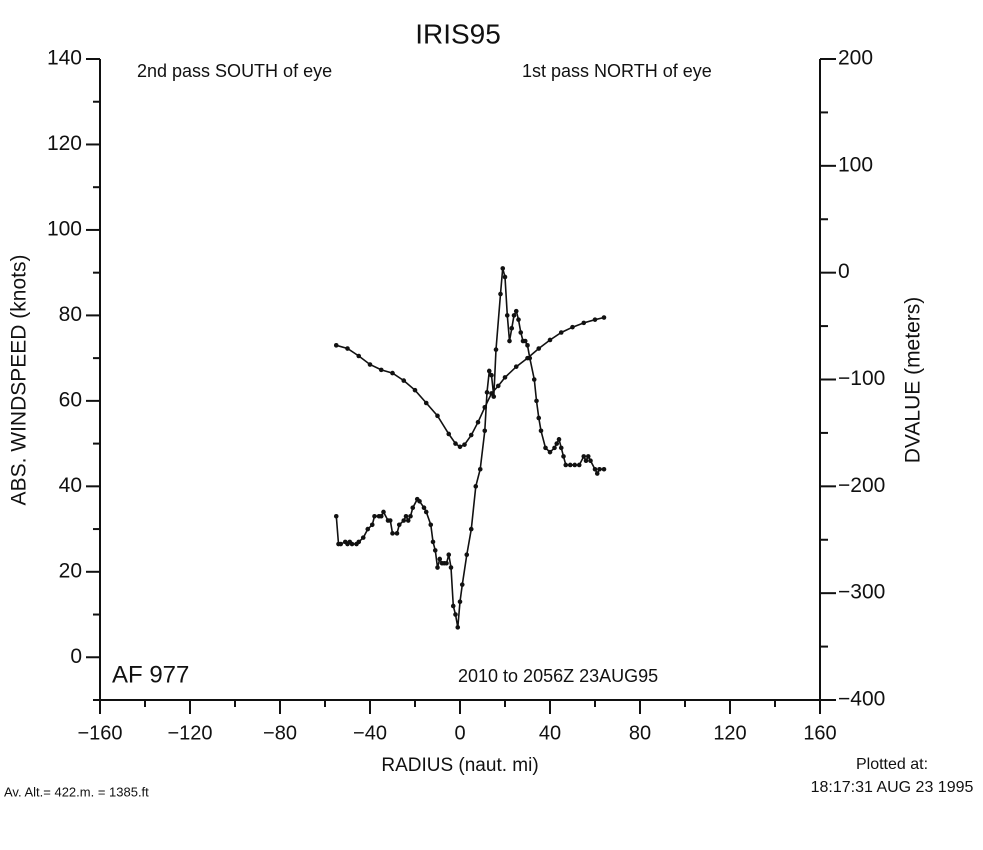 The height and width of the screenshot is (850, 983). Describe the element at coordinates (819, 733) in the screenshot. I see `x-tick-label: 160` at that location.